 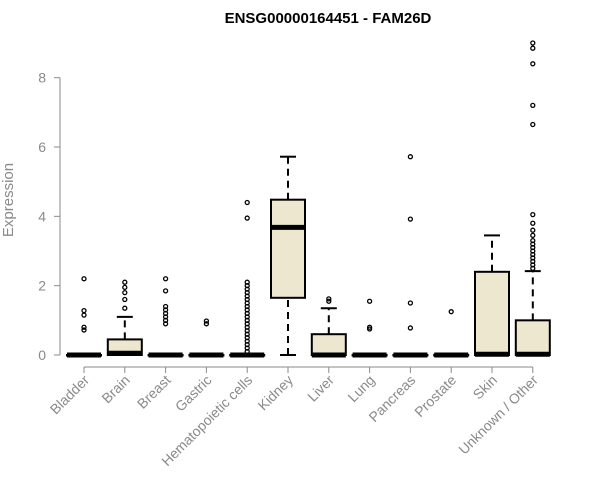 What do you see at coordinates (42, 355) in the screenshot?
I see `y-tick-label: 0` at bounding box center [42, 355].